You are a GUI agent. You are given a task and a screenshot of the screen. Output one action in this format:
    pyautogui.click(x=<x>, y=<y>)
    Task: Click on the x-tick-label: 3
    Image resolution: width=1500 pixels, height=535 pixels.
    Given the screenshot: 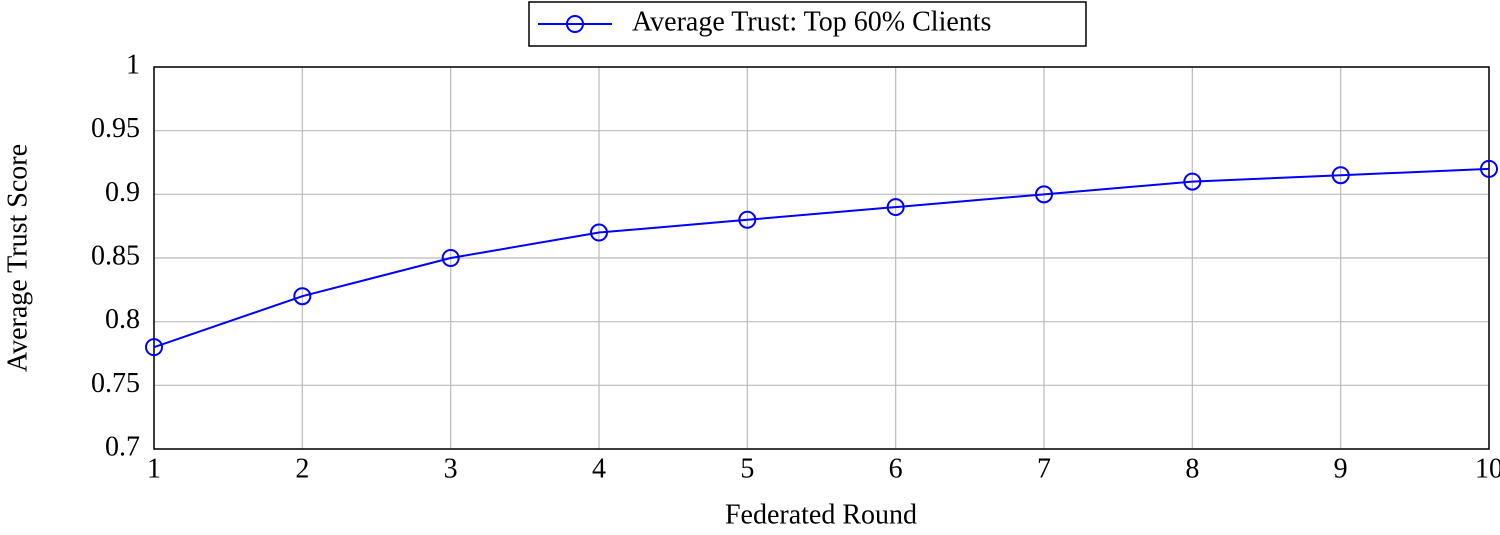 What is the action you would take?
    pyautogui.click(x=451, y=468)
    